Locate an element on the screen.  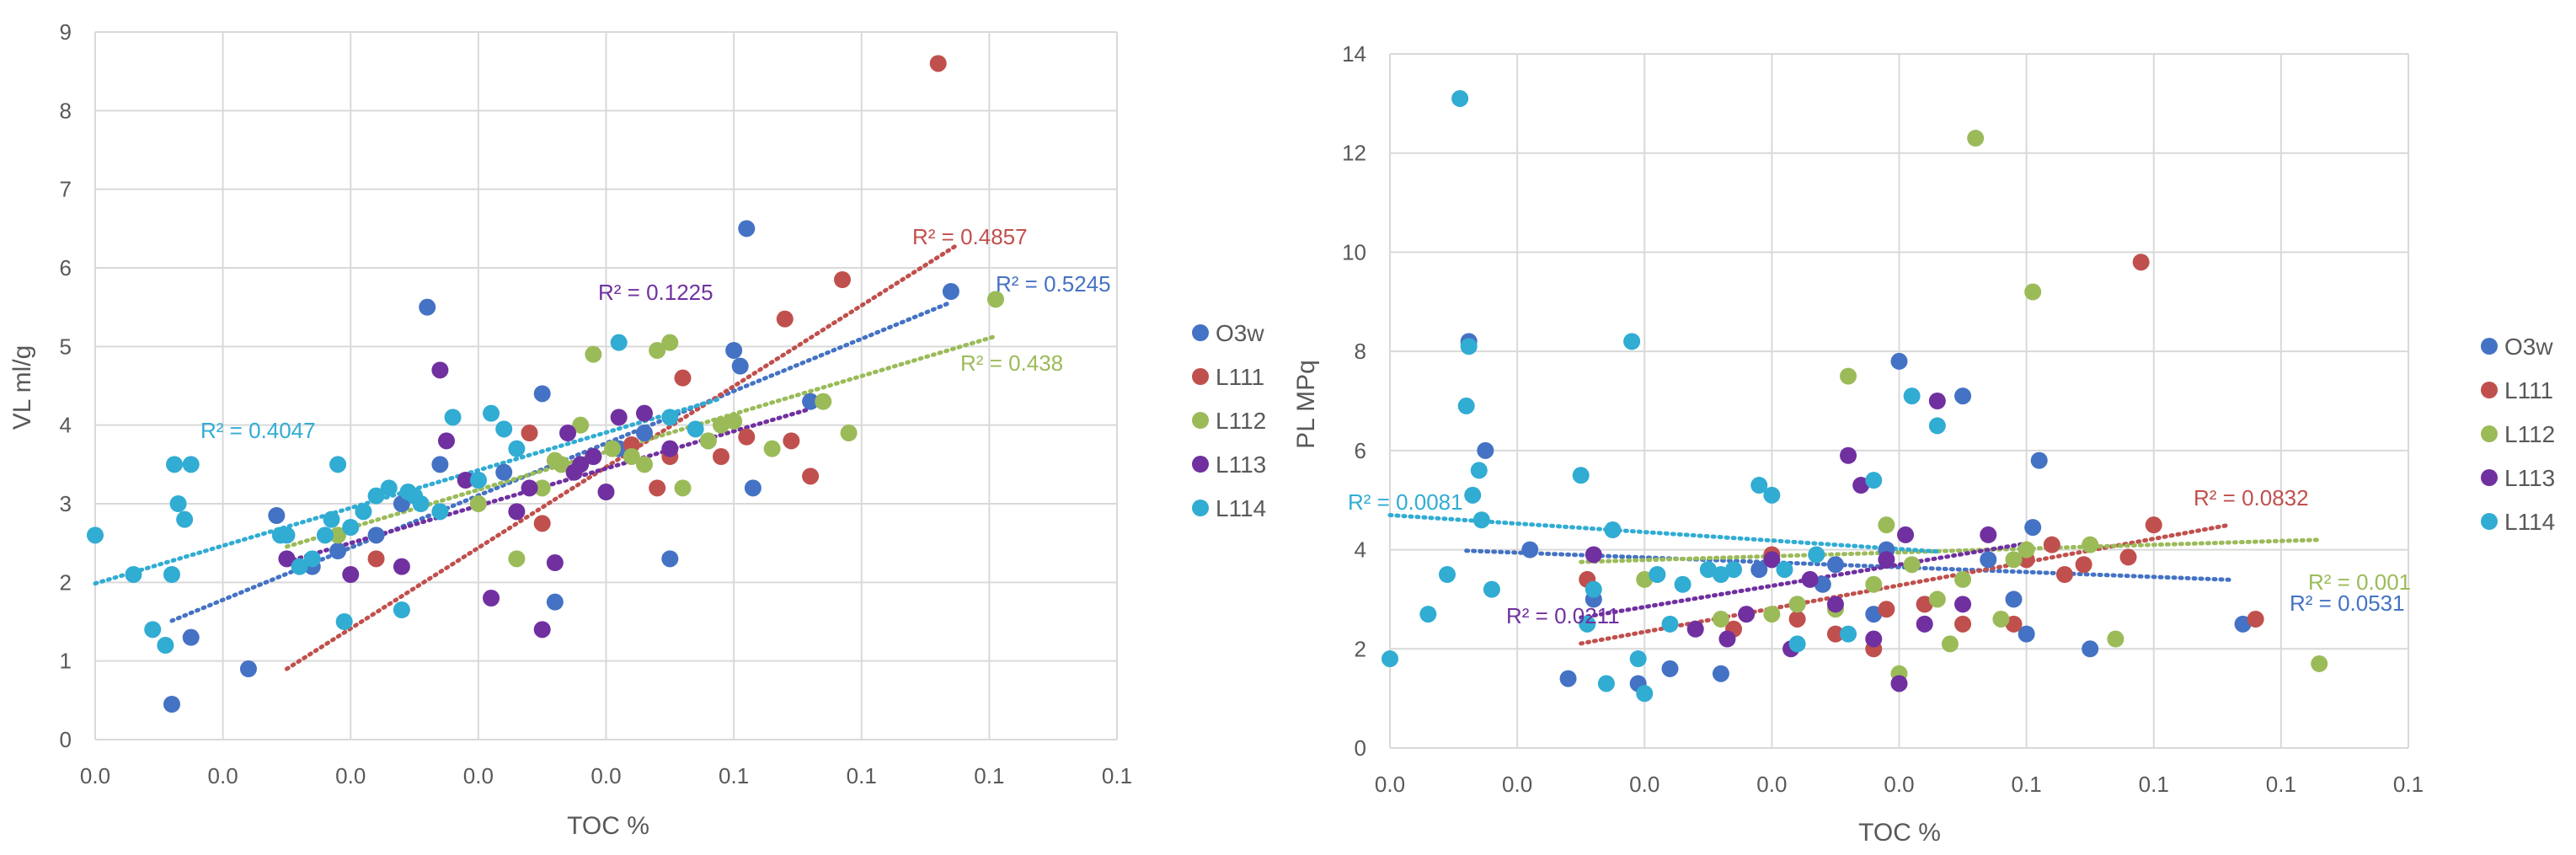
vl-y-tick-label: 1 is located at coordinates (66, 661).